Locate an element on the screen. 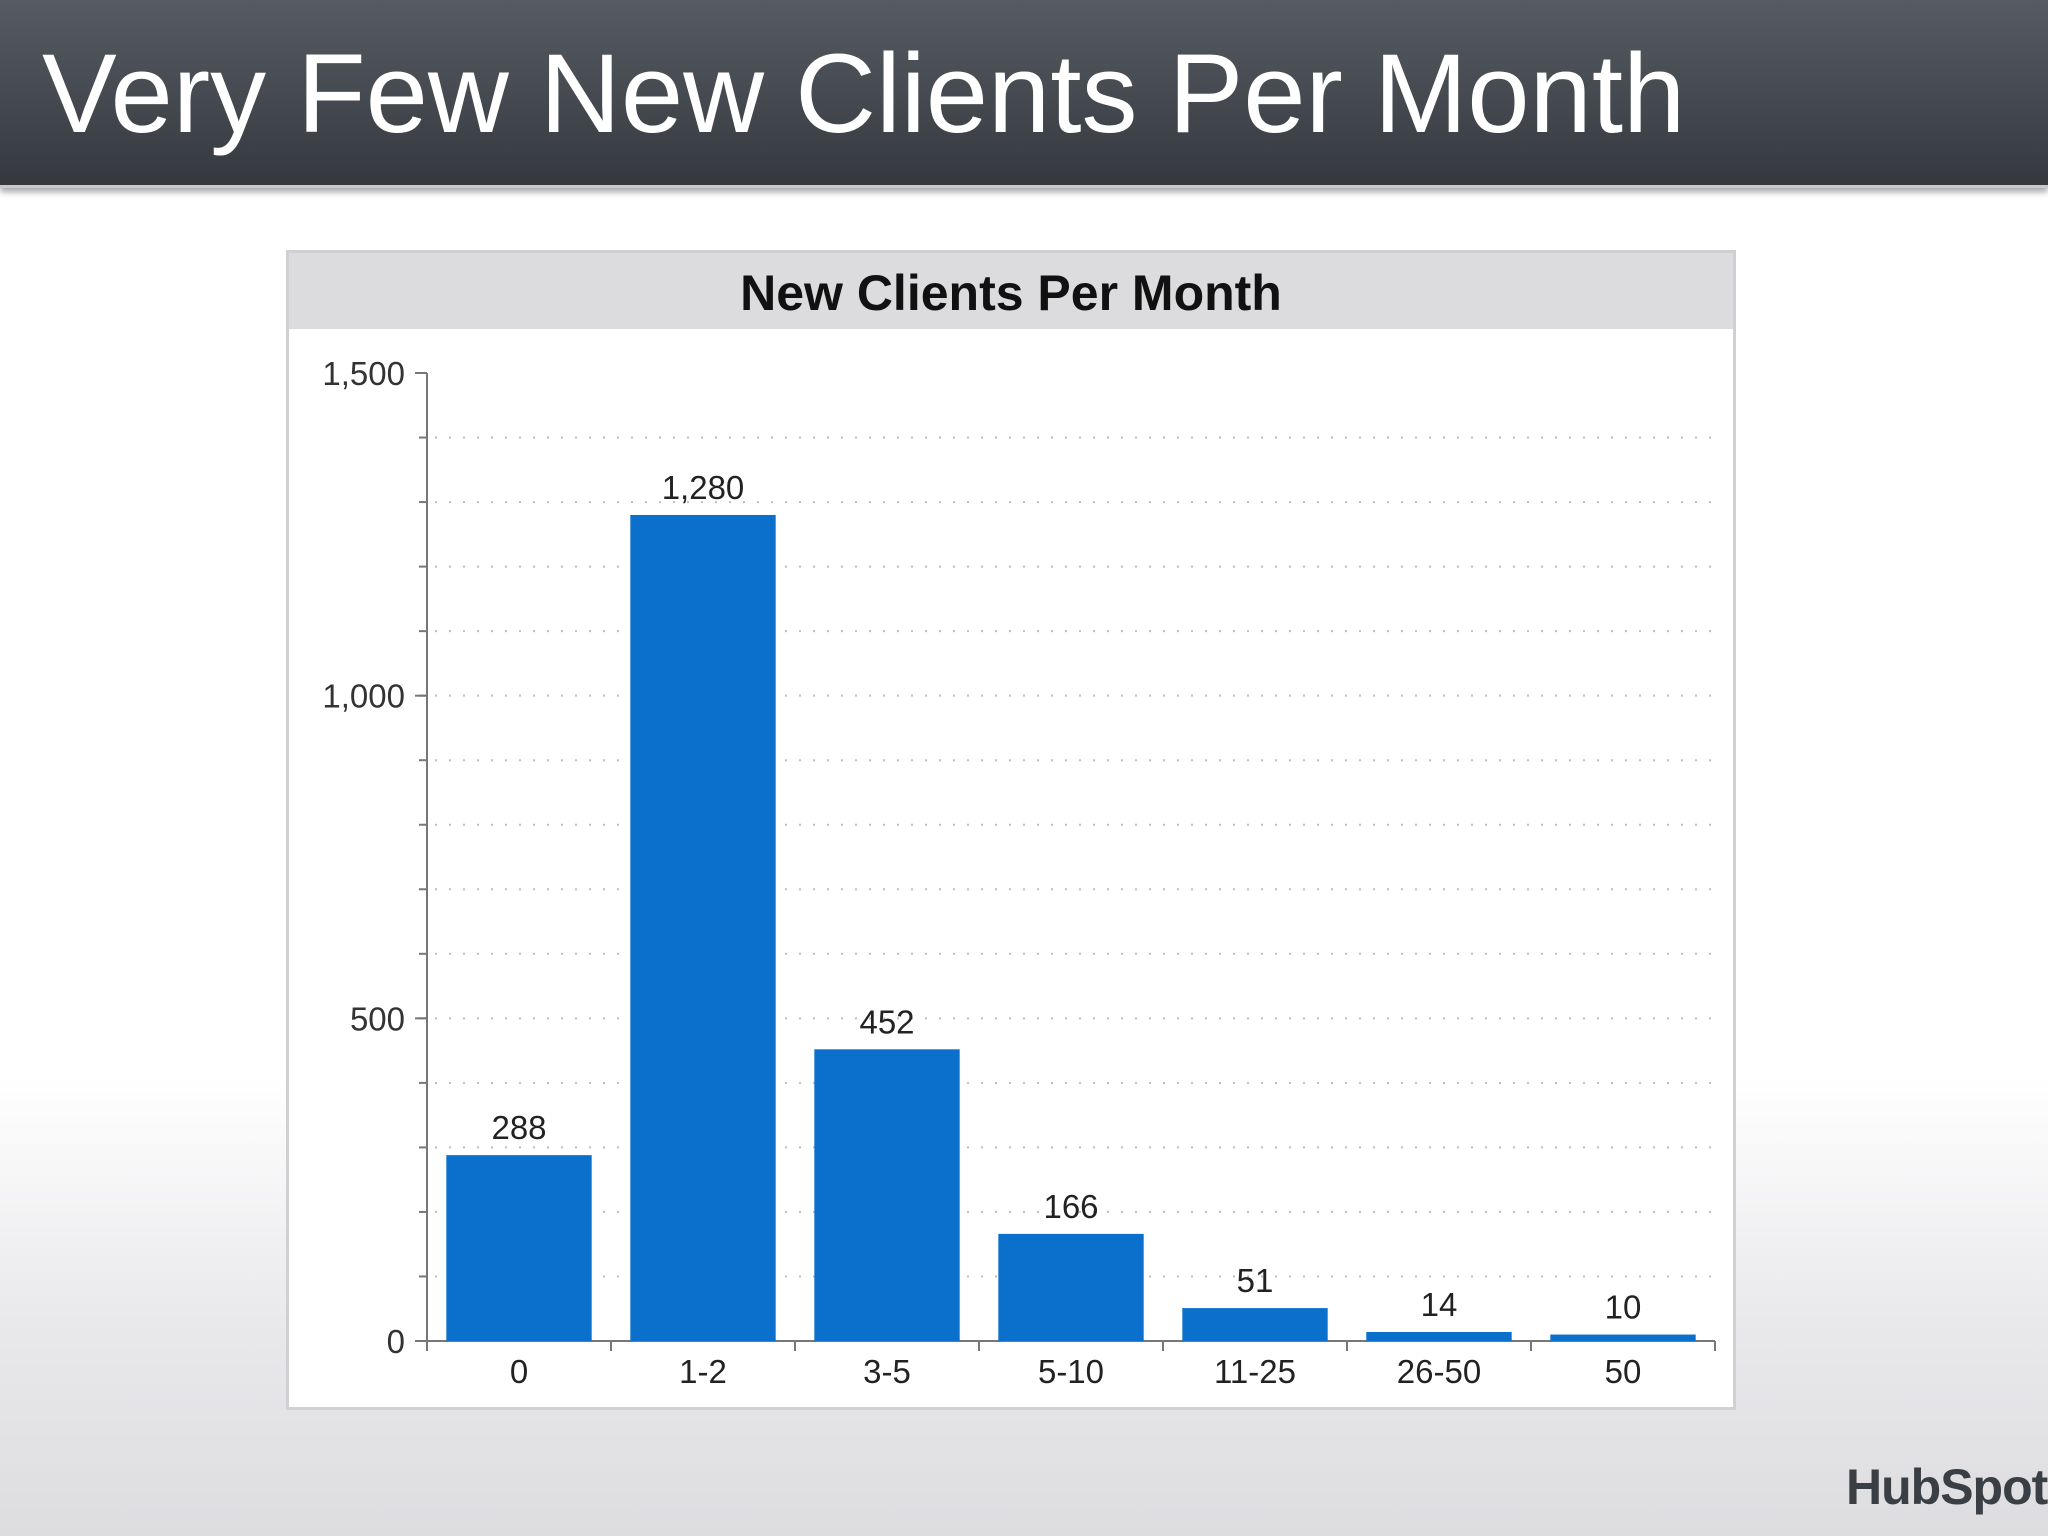 Image resolution: width=2048 pixels, height=1536 pixels. data-label: 10 is located at coordinates (1623, 1307).